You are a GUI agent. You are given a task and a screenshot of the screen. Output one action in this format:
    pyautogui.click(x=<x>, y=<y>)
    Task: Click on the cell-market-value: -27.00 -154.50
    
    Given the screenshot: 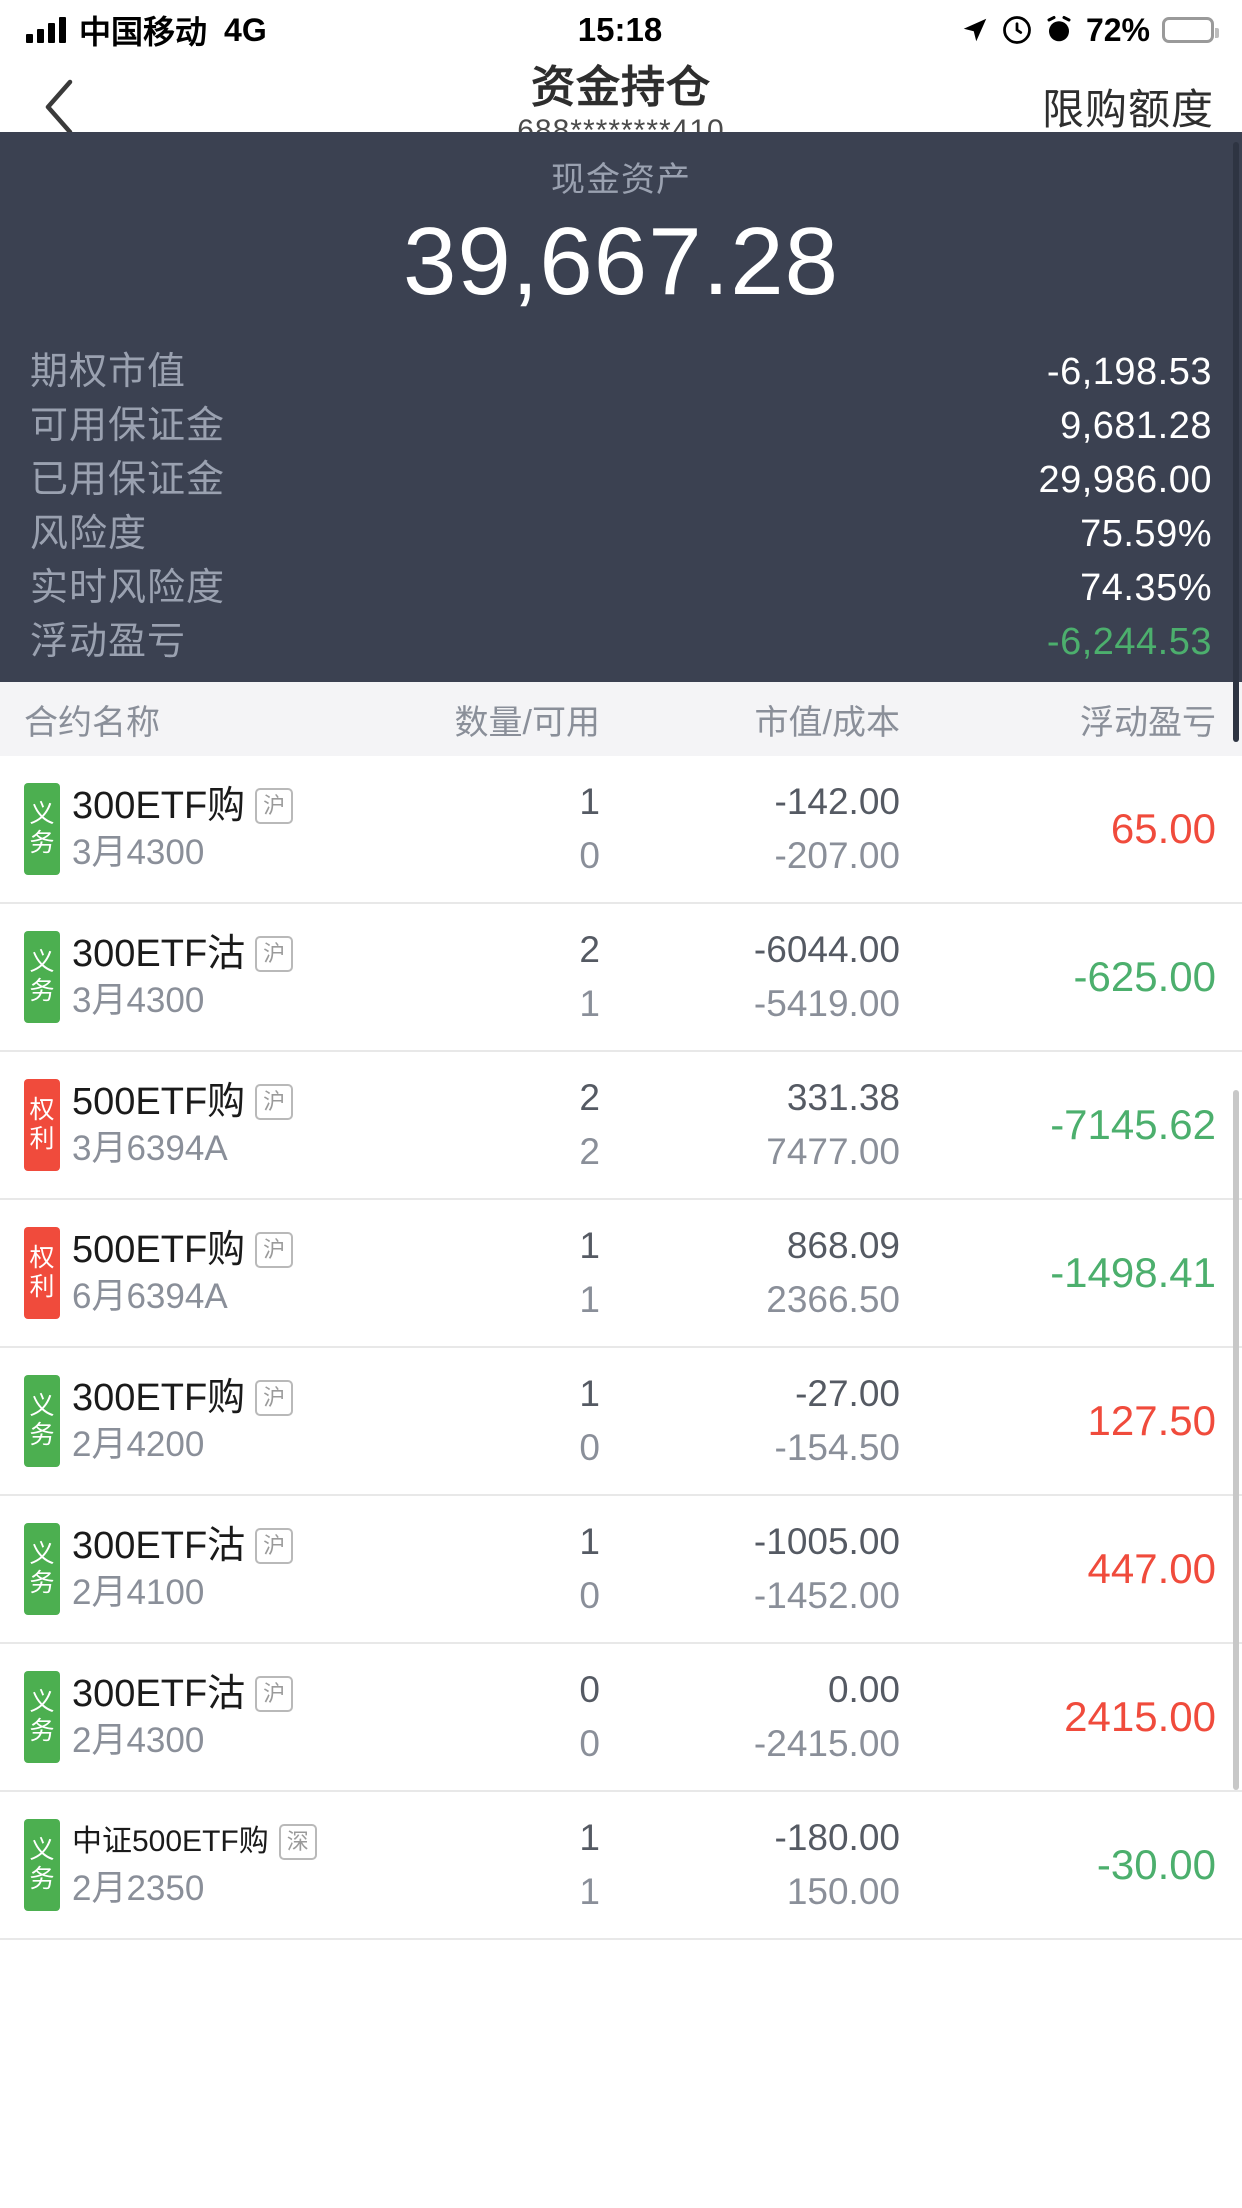 What is the action you would take?
    pyautogui.click(x=750, y=1421)
    